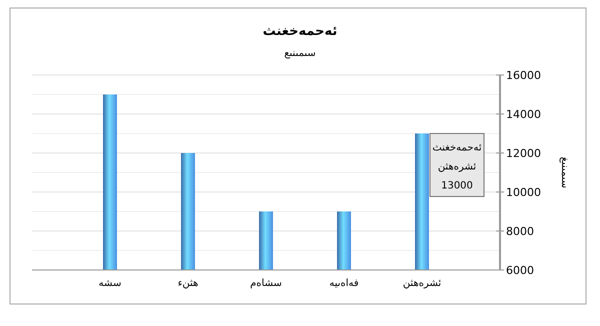  What do you see at coordinates (523, 75) in the screenshot?
I see `y-tick-label: 16000` at bounding box center [523, 75].